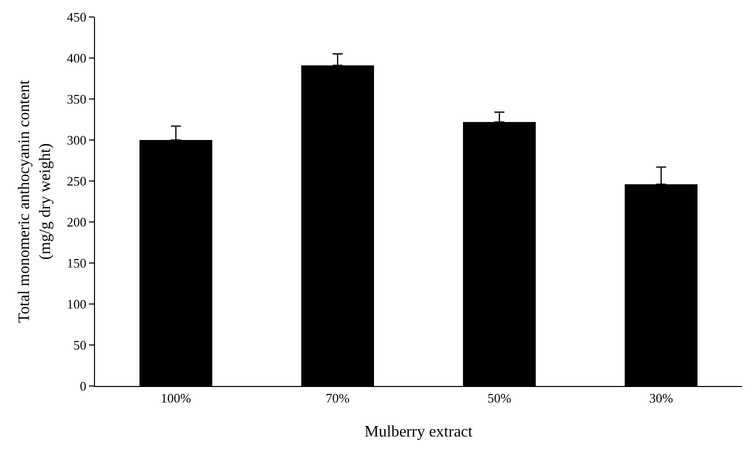 This screenshot has height=461, width=752. I want to click on y-tick-label: 50, so click(79, 345).